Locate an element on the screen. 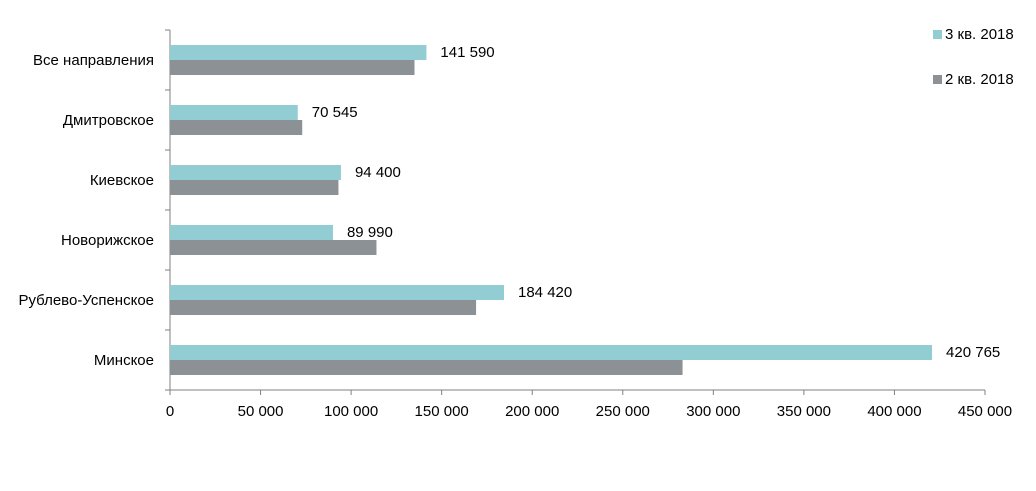  x-tick-label: 400 000 is located at coordinates (894, 411).